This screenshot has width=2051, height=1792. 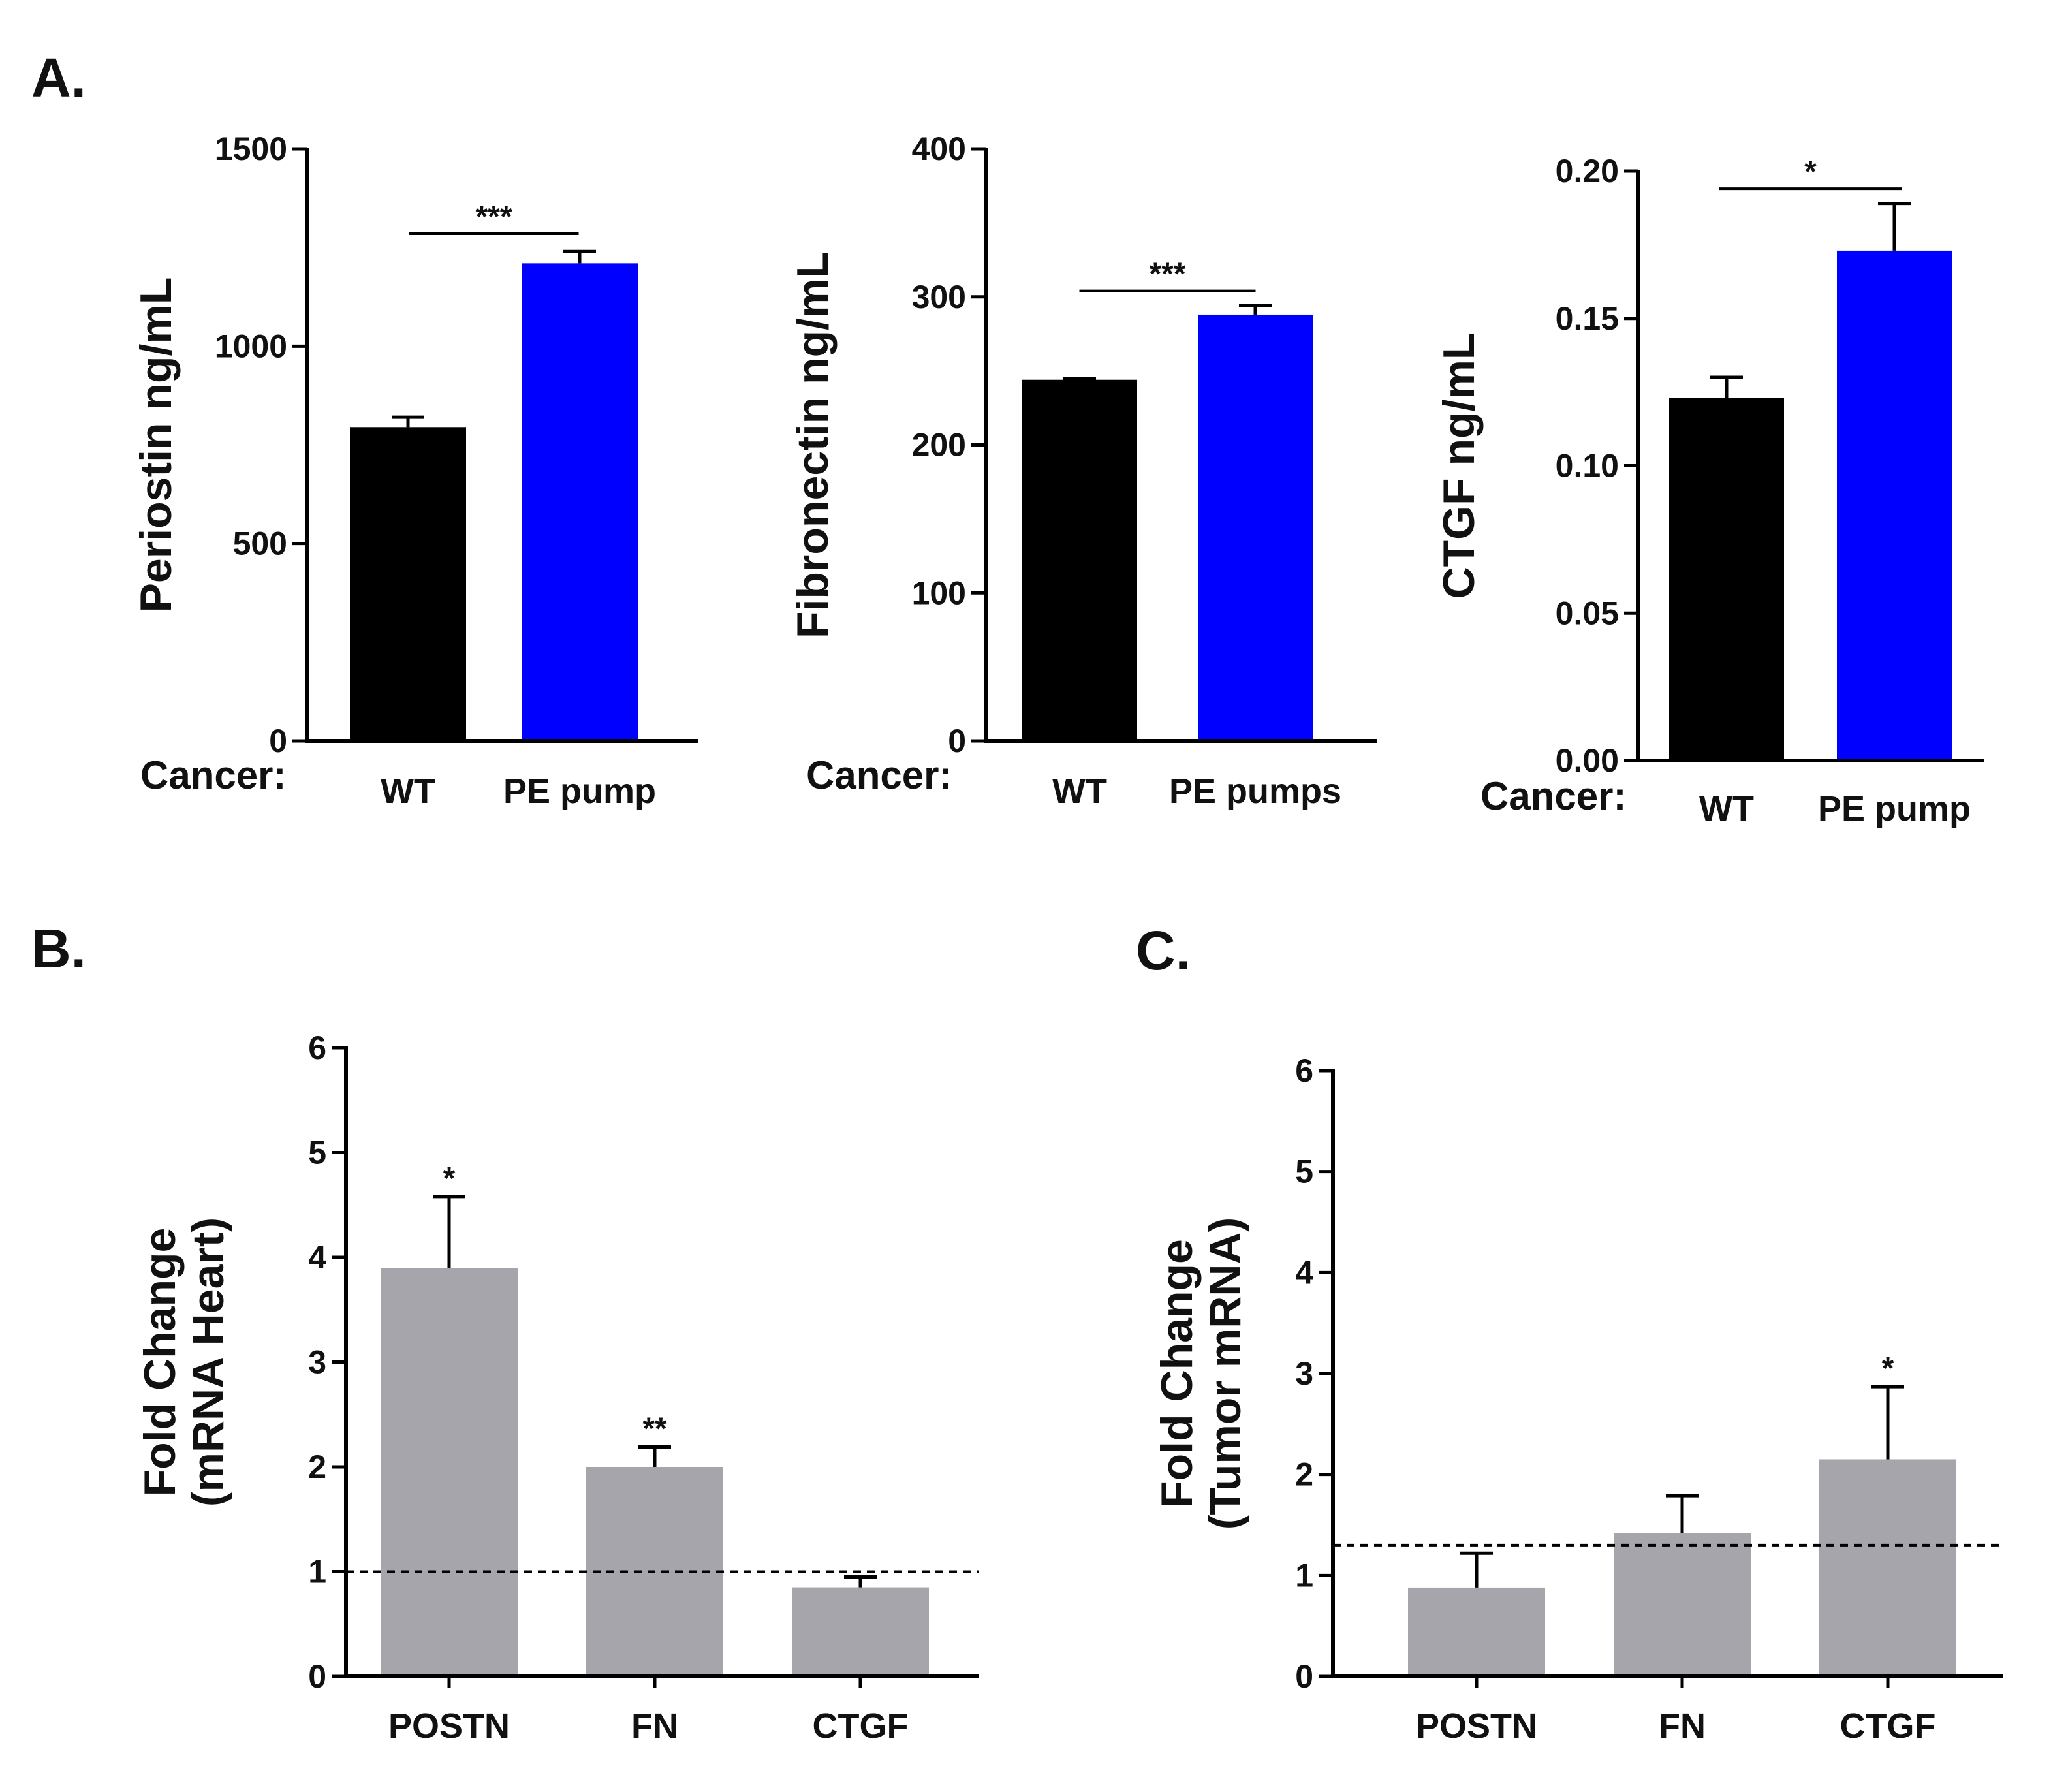 What do you see at coordinates (1587, 761) in the screenshot?
I see `y-tick-label-ctgf-0: 0.00` at bounding box center [1587, 761].